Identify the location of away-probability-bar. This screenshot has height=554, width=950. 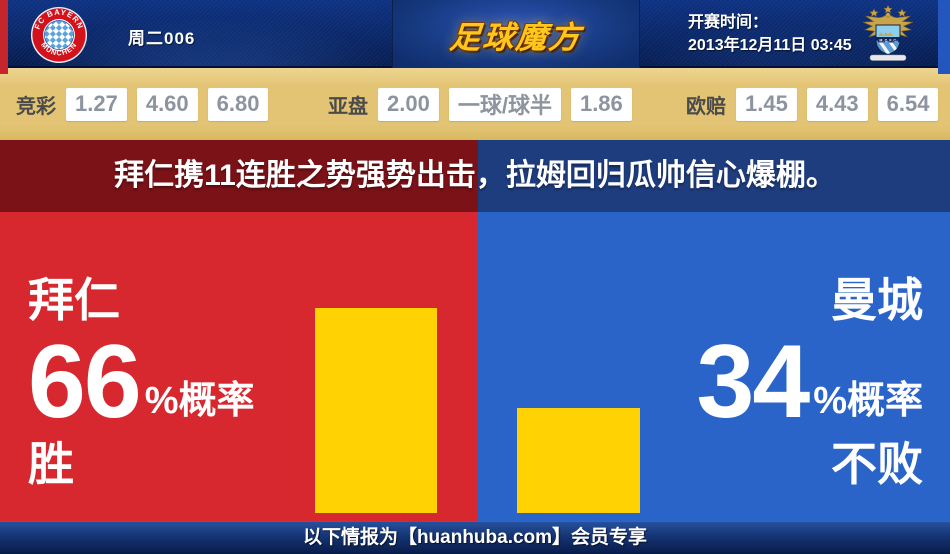
(578, 460).